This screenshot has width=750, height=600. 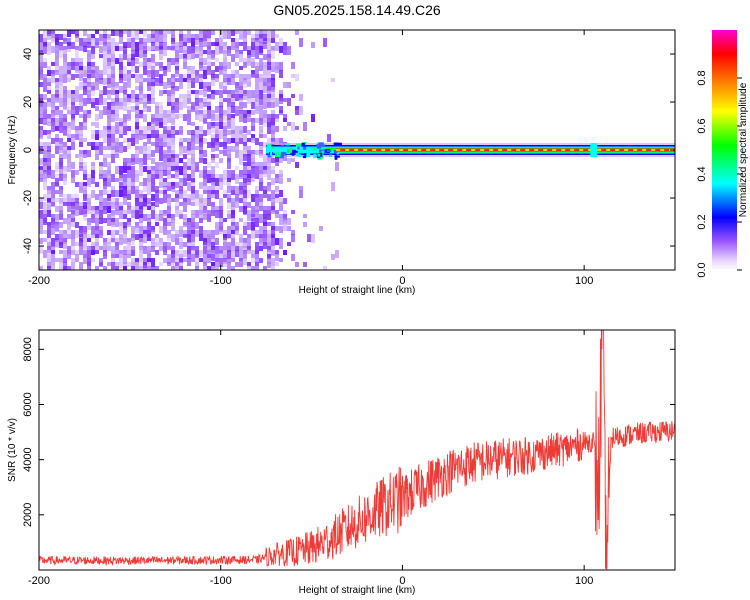 I want to click on carrier-core-dash, so click(x=455, y=150).